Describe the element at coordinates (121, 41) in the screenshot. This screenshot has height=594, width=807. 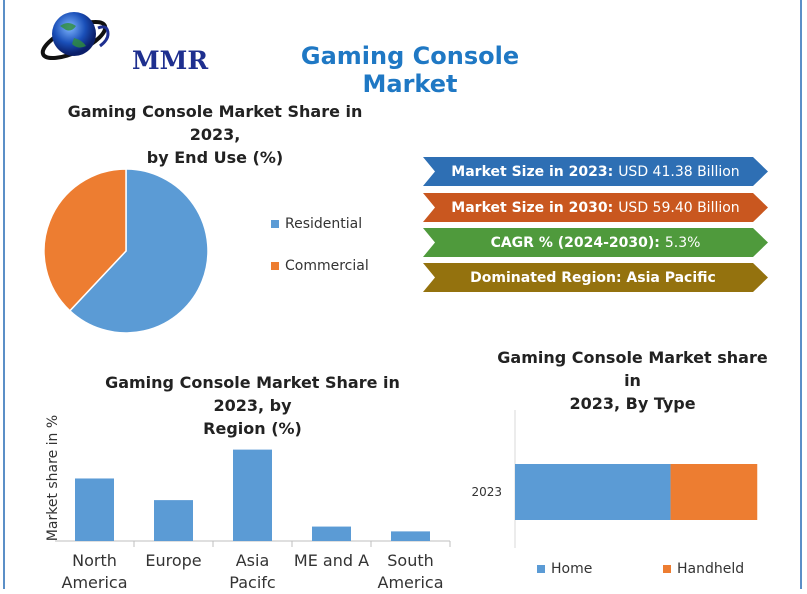
I see `mmr-logo: MMR` at that location.